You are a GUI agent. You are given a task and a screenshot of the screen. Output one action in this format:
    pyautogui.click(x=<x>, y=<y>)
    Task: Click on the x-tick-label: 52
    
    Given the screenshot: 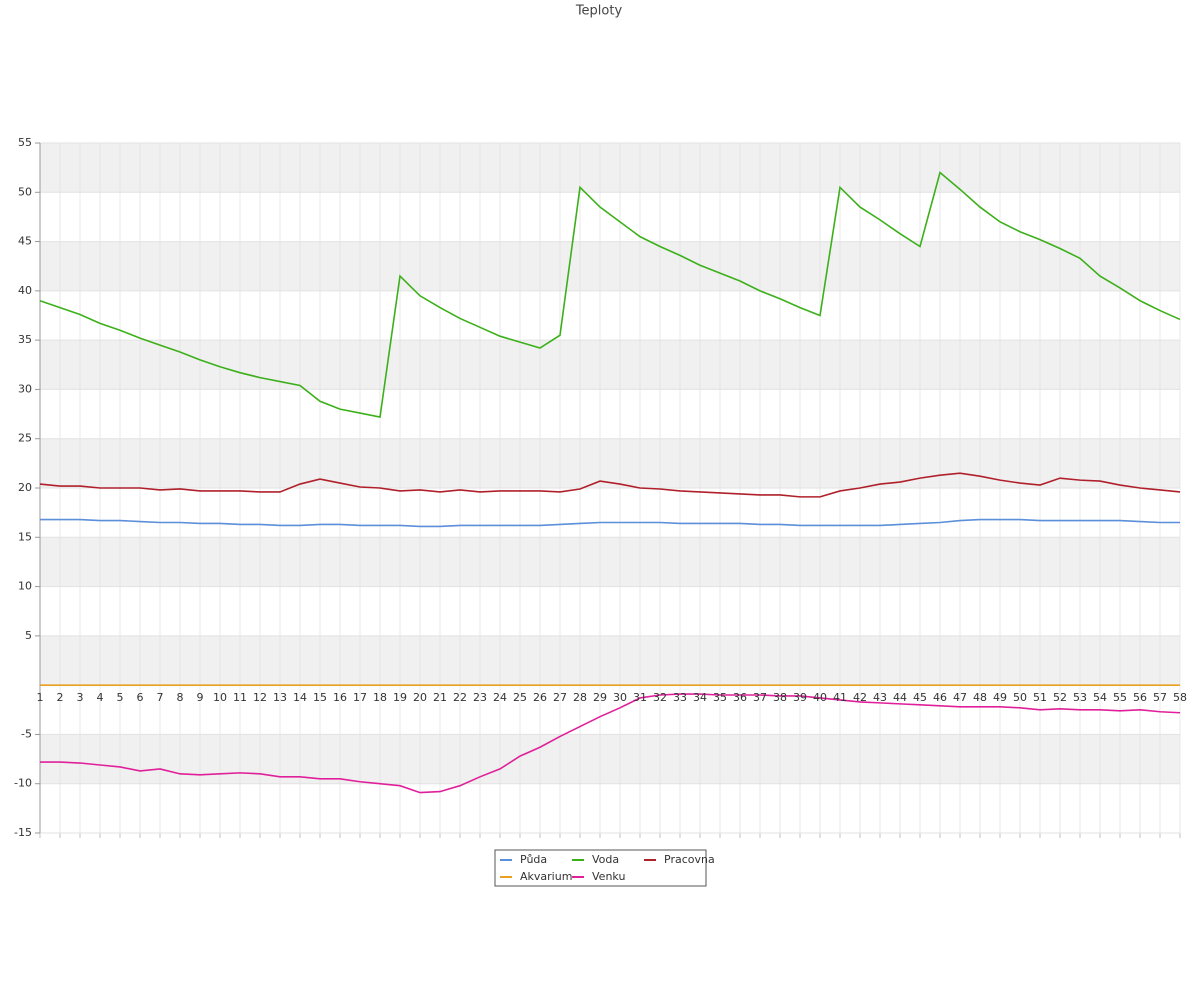 What is the action you would take?
    pyautogui.click(x=1060, y=697)
    